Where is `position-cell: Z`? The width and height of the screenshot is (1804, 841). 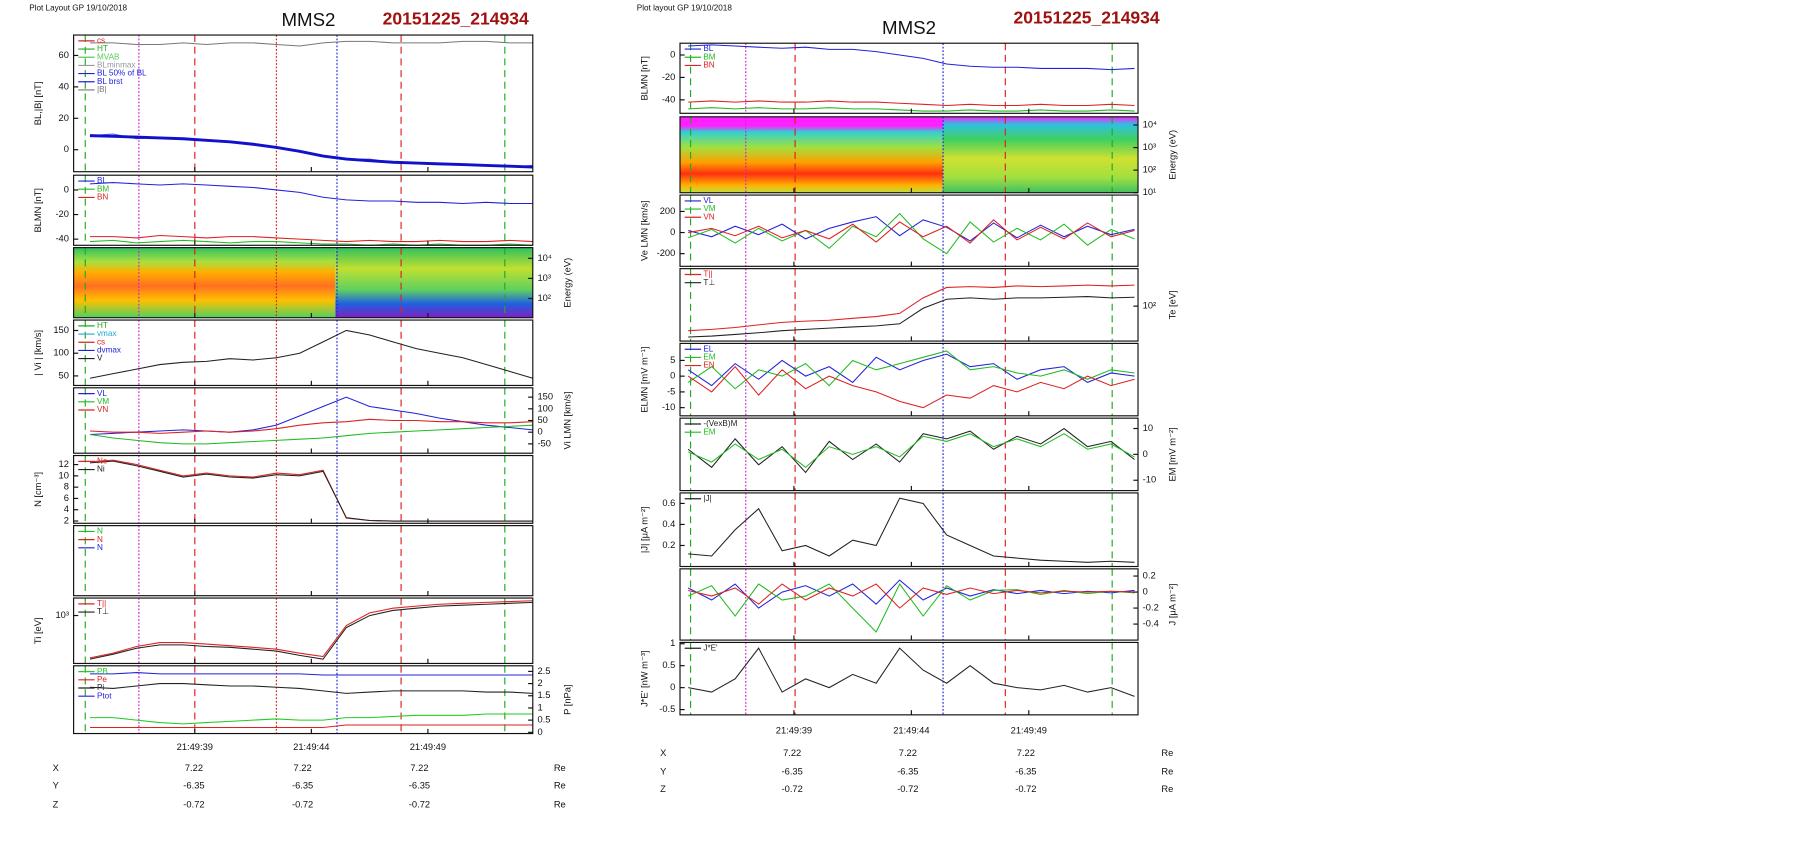 position-cell: Z is located at coordinates (663, 789).